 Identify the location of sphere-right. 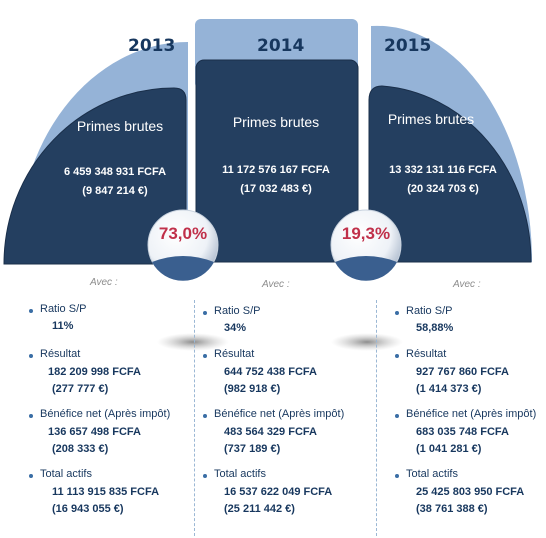
(366, 245).